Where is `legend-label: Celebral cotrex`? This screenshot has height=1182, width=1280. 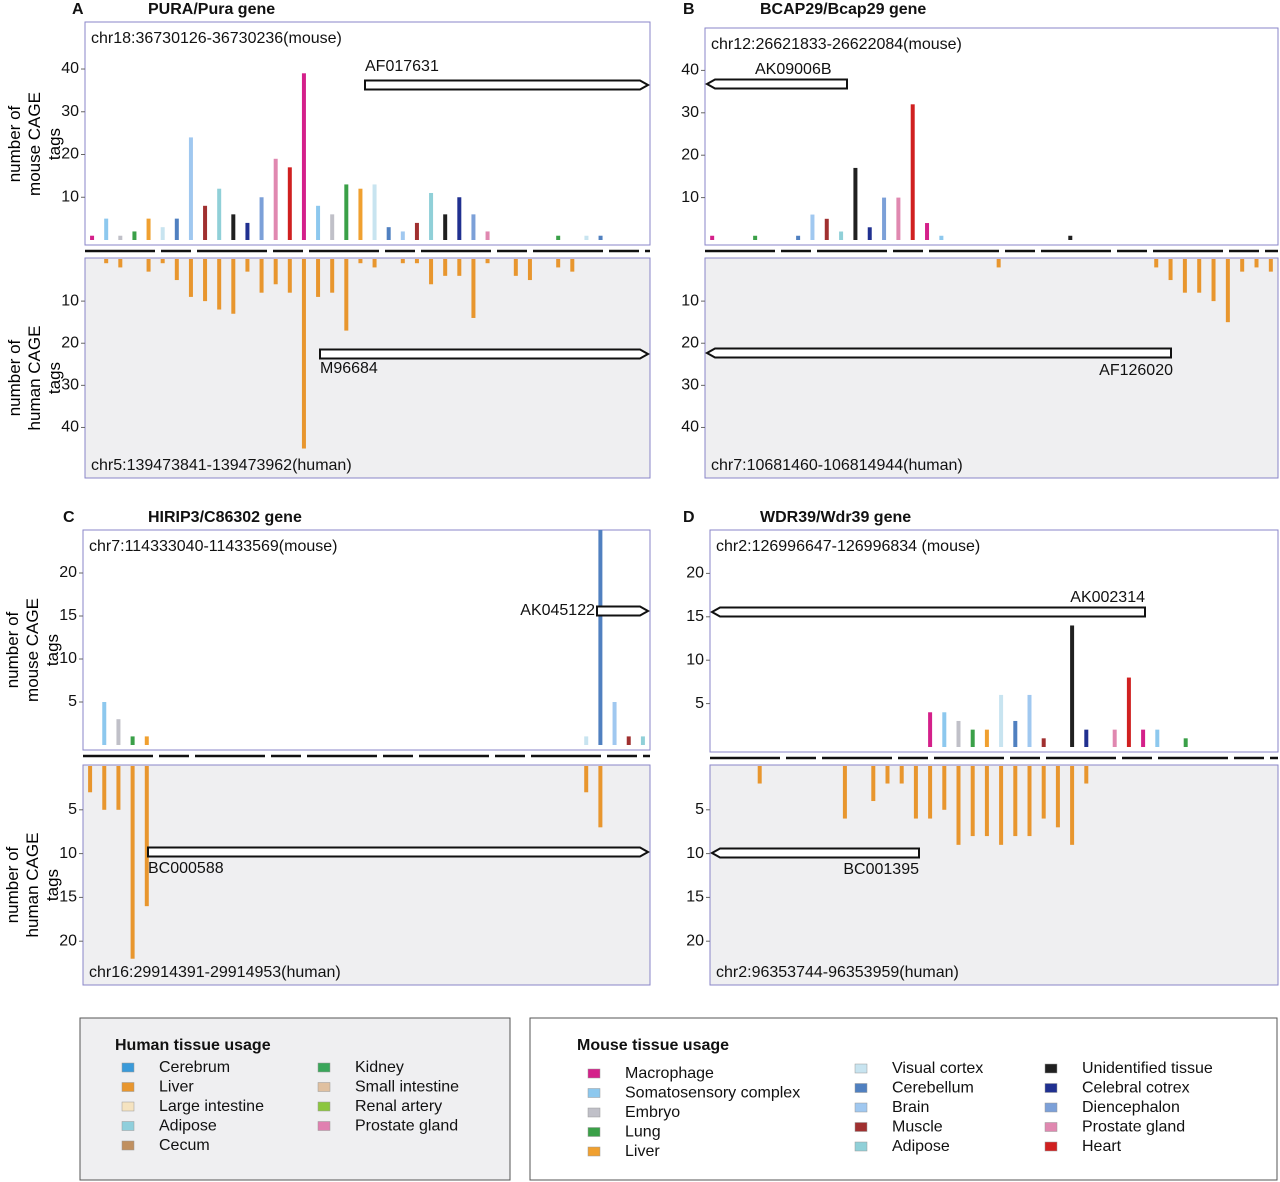 legend-label: Celebral cotrex is located at coordinates (1136, 1088).